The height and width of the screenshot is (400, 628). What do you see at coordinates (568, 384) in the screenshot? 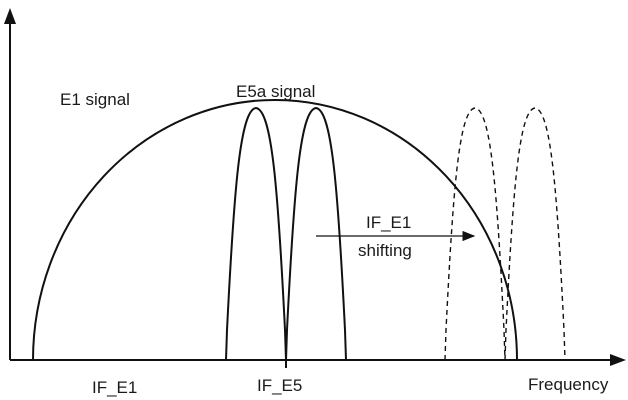
I see `x-axis-label: Frequency` at bounding box center [568, 384].